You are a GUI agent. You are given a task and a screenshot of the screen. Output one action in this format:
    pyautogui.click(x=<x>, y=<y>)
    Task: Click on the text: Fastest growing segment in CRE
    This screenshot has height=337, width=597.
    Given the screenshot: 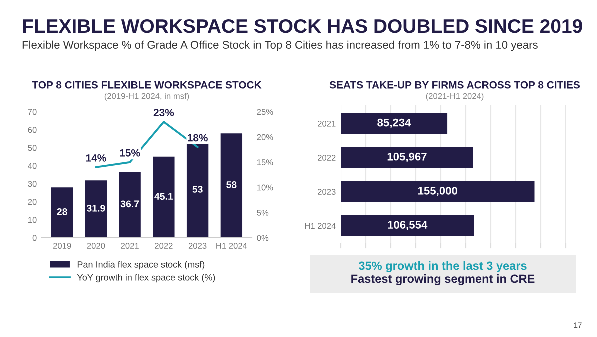 What is the action you would take?
    pyautogui.click(x=443, y=280)
    